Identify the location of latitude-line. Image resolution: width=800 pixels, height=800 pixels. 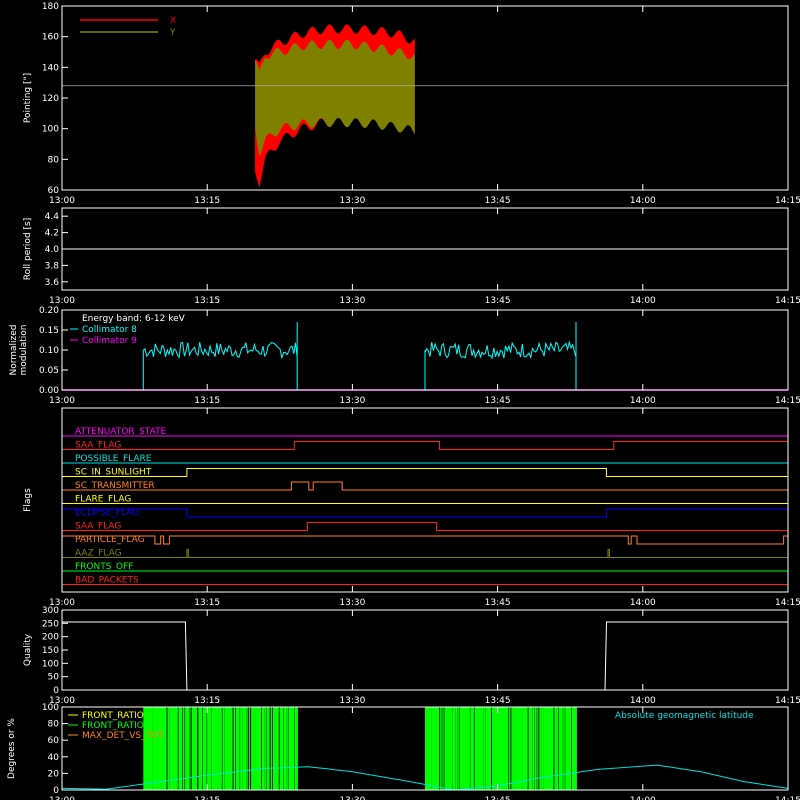
(425, 777).